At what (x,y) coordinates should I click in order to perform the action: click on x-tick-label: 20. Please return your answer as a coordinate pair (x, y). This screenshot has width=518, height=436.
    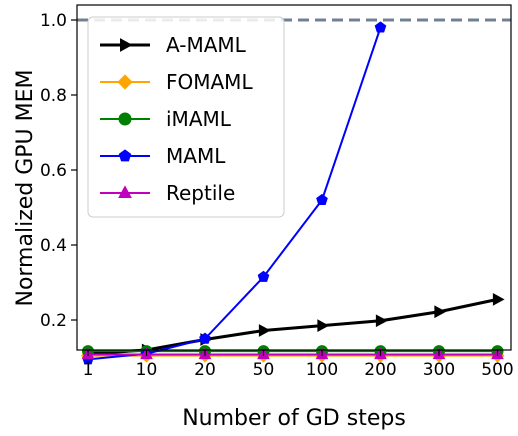
    Looking at the image, I should click on (205, 370).